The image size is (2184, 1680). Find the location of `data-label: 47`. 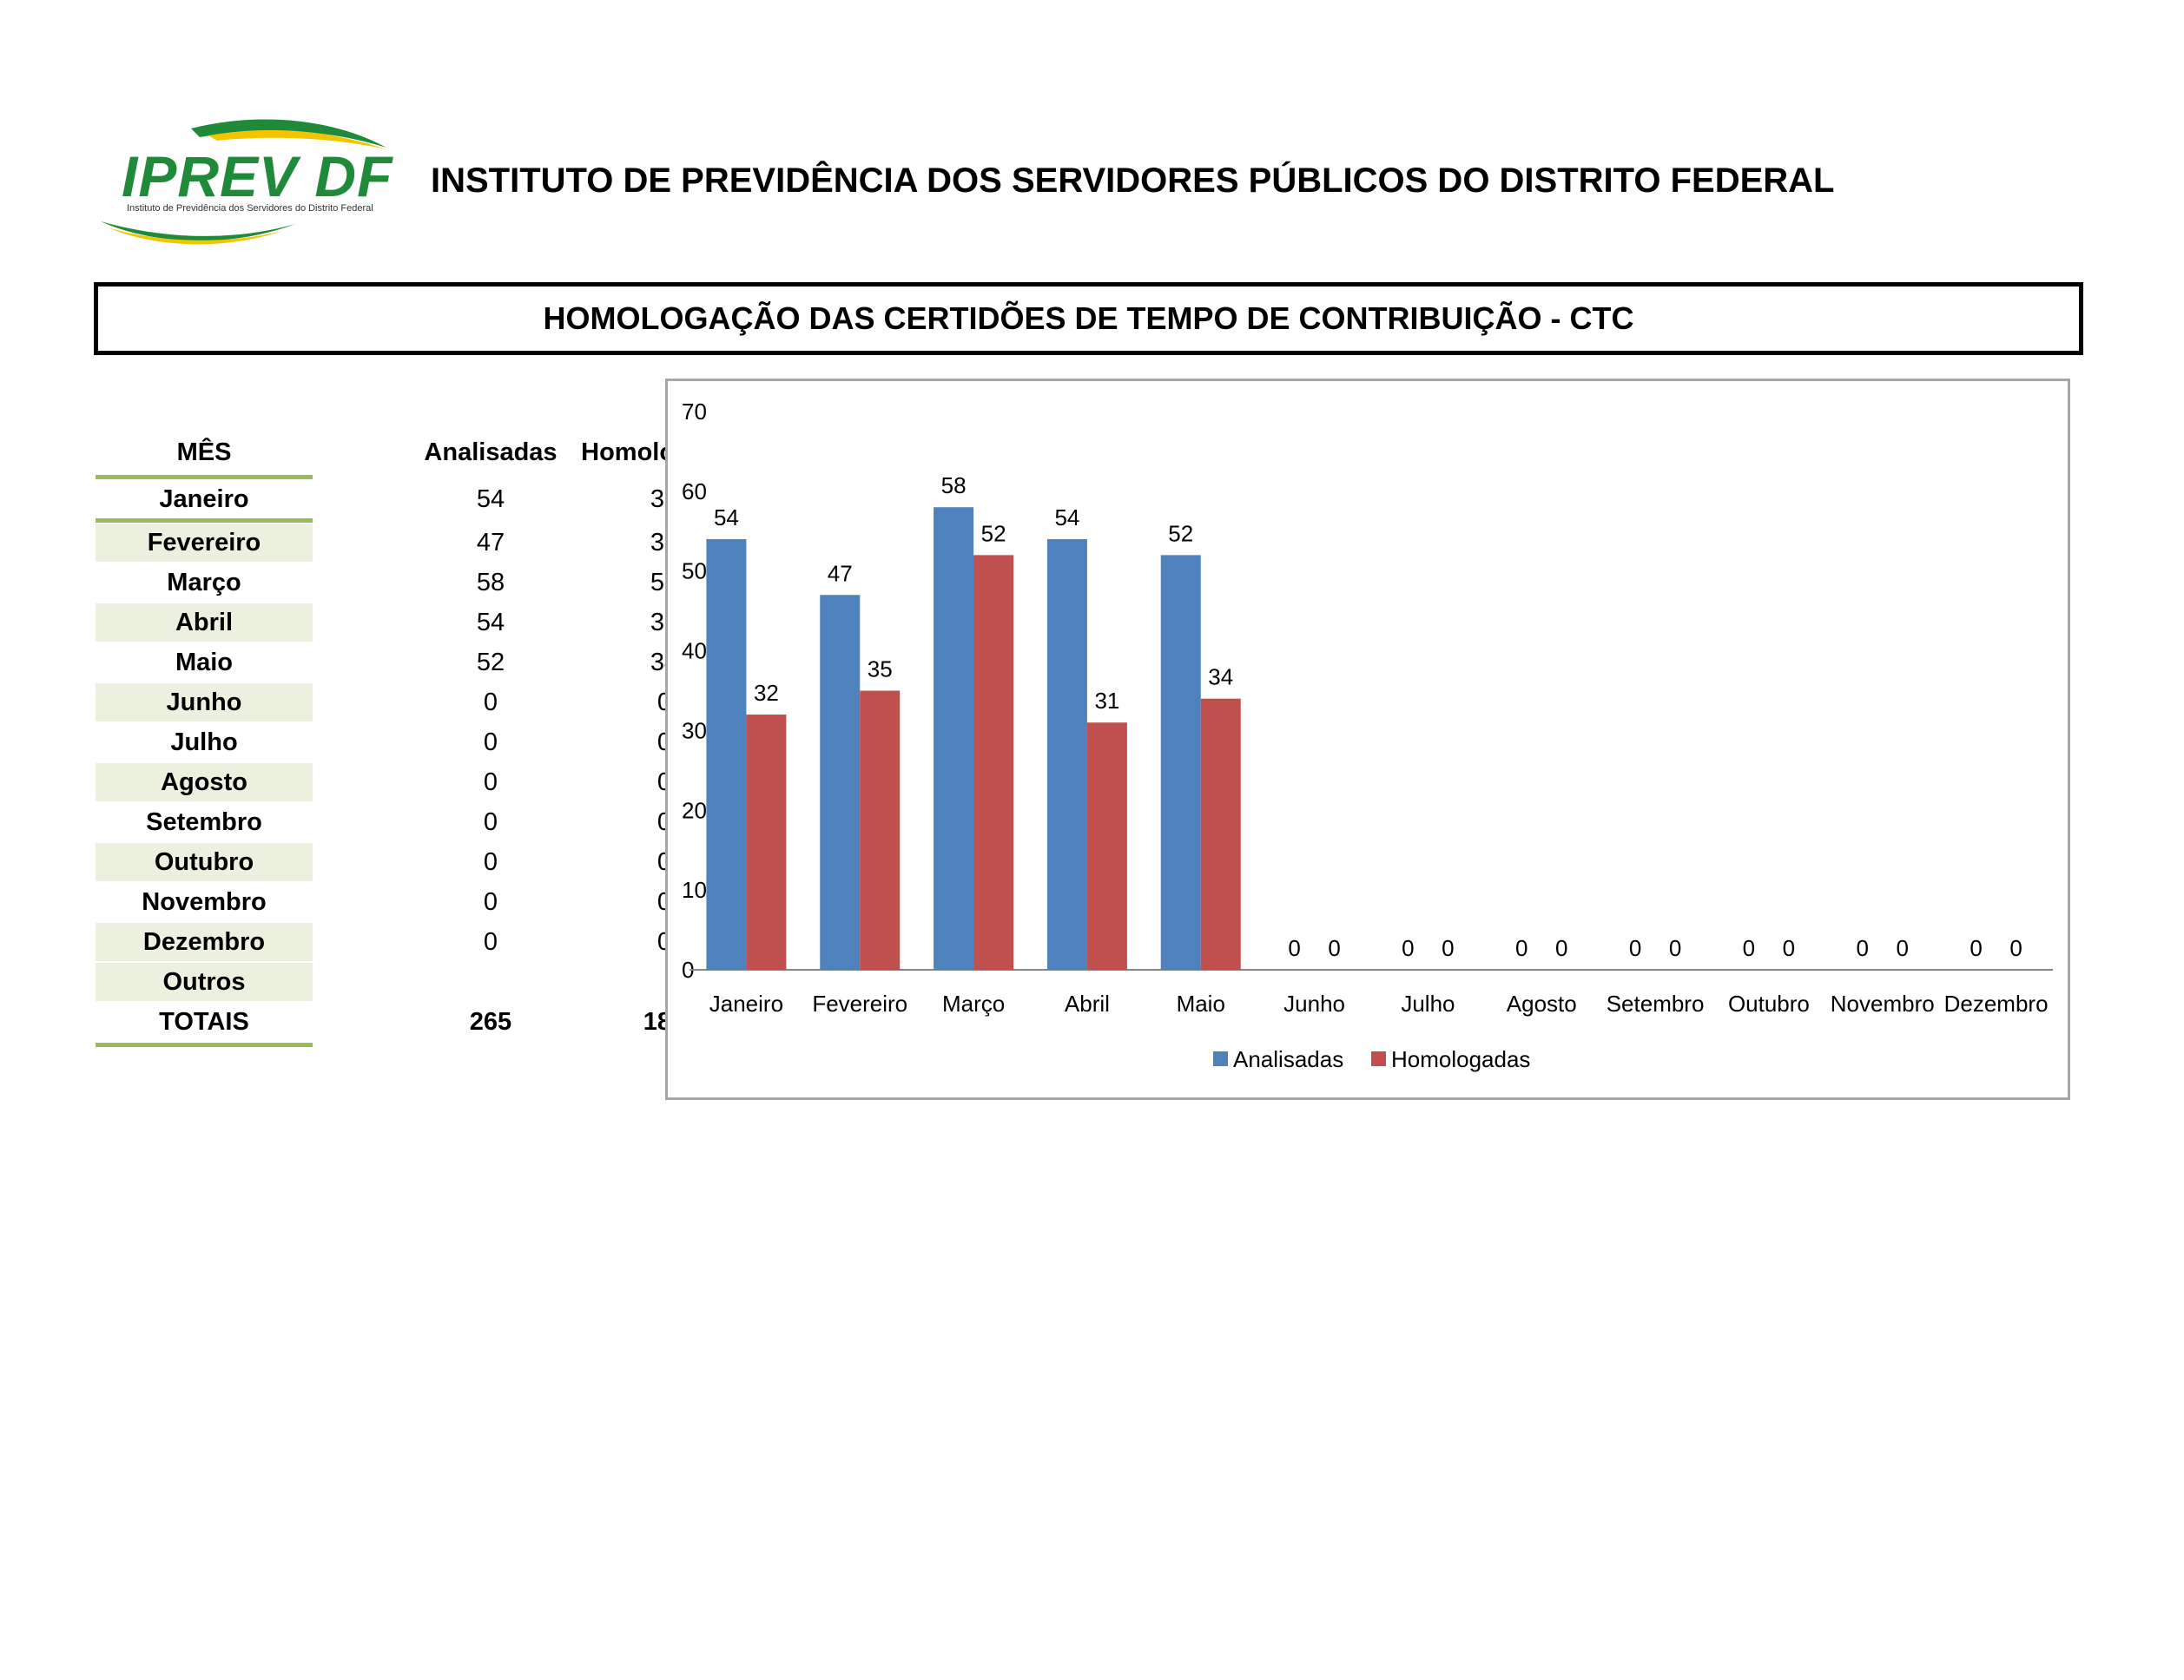

data-label: 47 is located at coordinates (840, 573).